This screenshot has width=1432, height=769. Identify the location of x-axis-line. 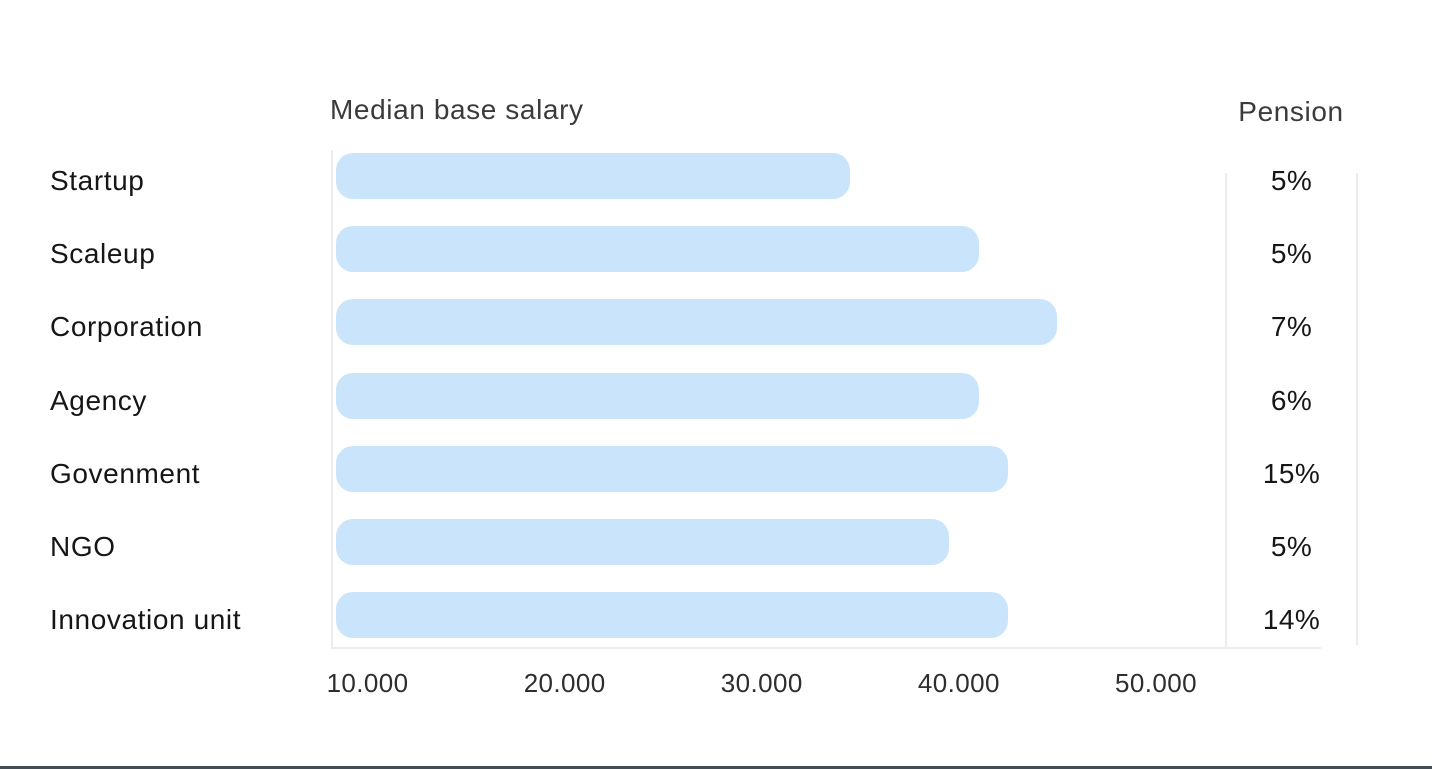
(826, 648).